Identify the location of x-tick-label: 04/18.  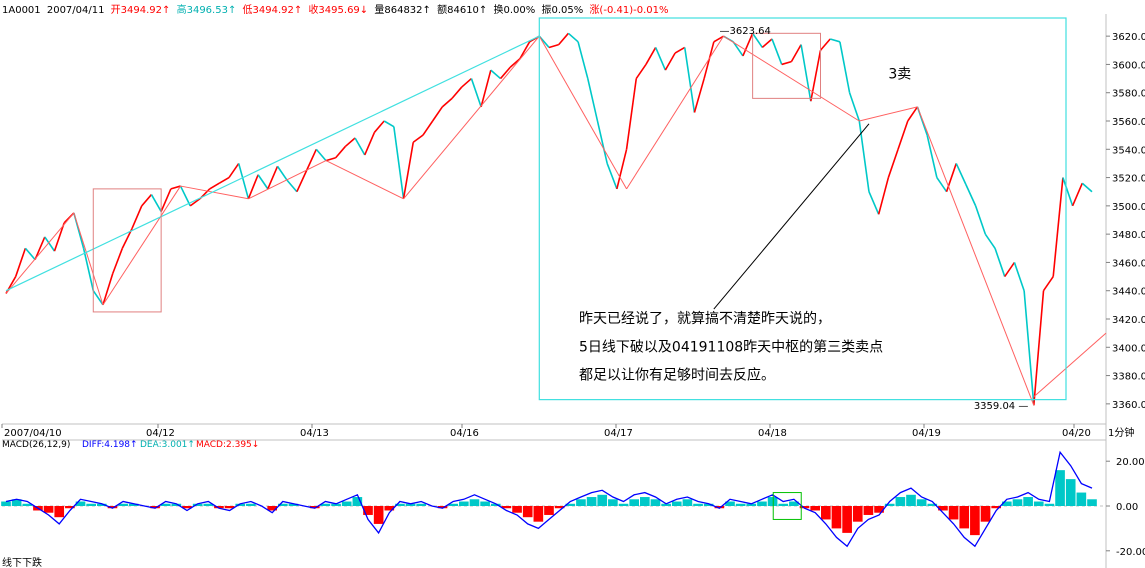
(772, 433).